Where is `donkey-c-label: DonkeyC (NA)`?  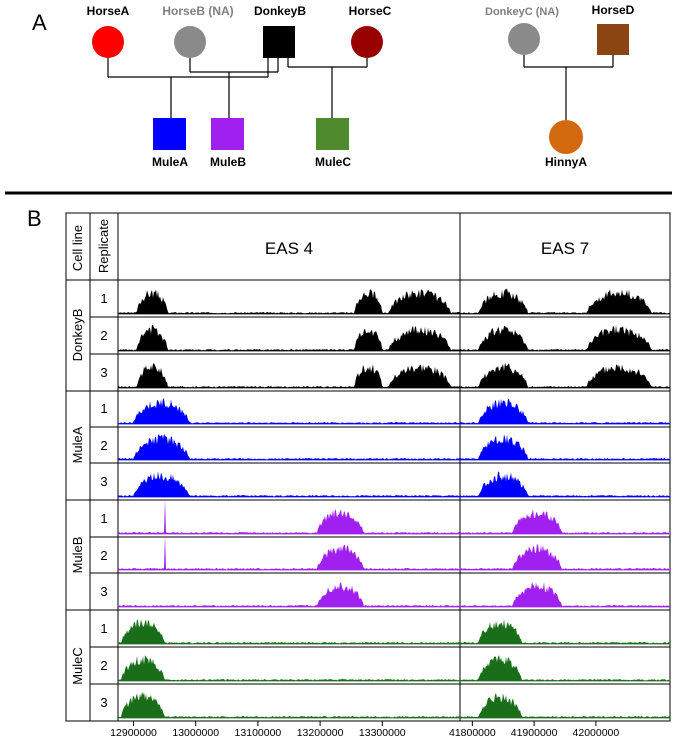 donkey-c-label: DonkeyC (NA) is located at coordinates (522, 12).